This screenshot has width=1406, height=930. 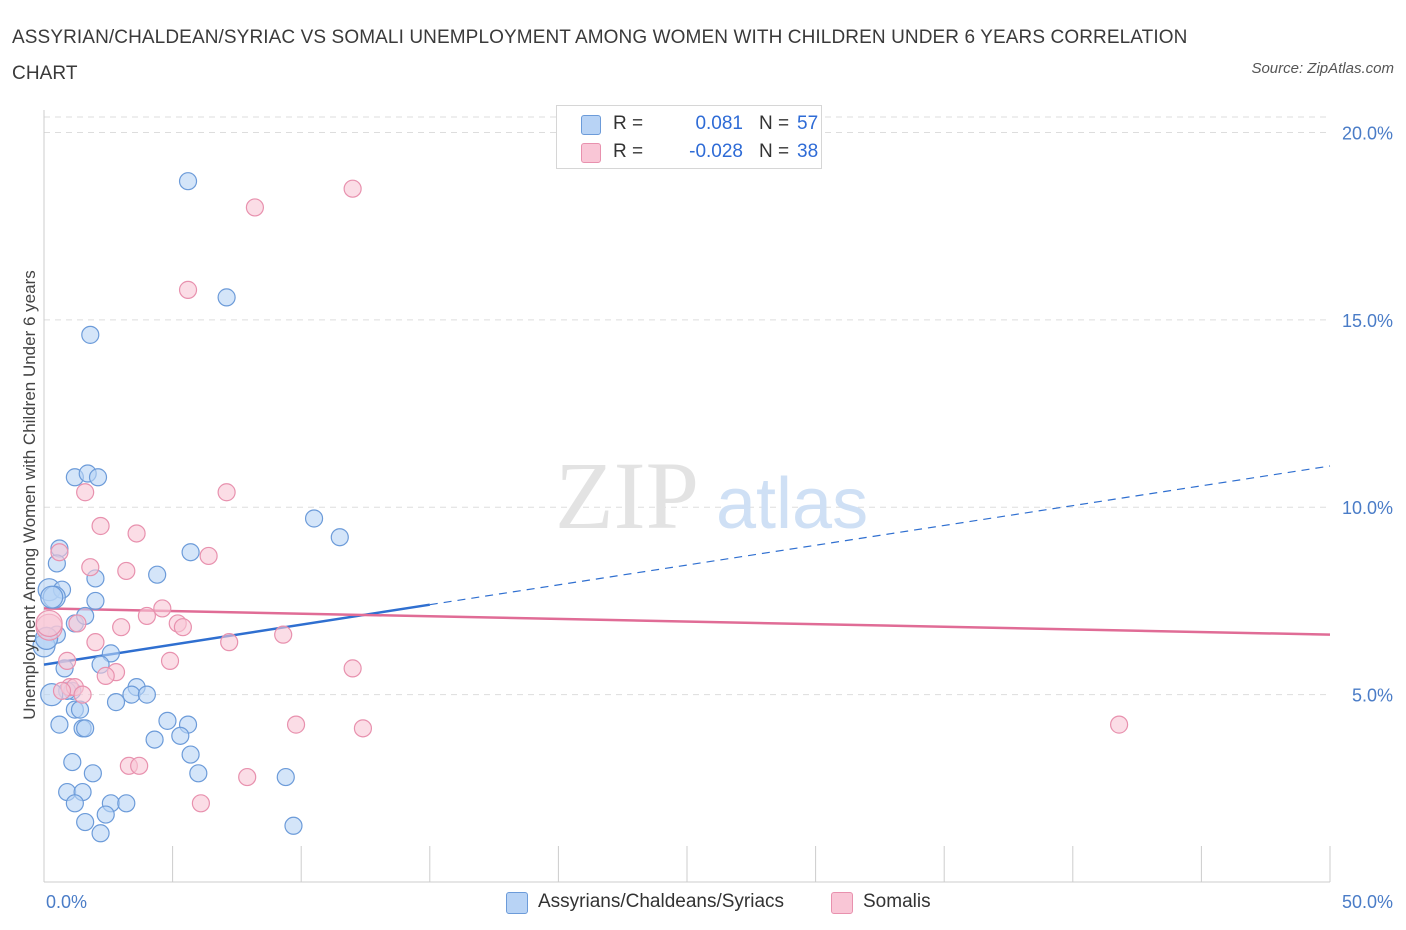 What do you see at coordinates (1367, 508) in the screenshot?
I see `y-tick-label: 10.0%` at bounding box center [1367, 508].